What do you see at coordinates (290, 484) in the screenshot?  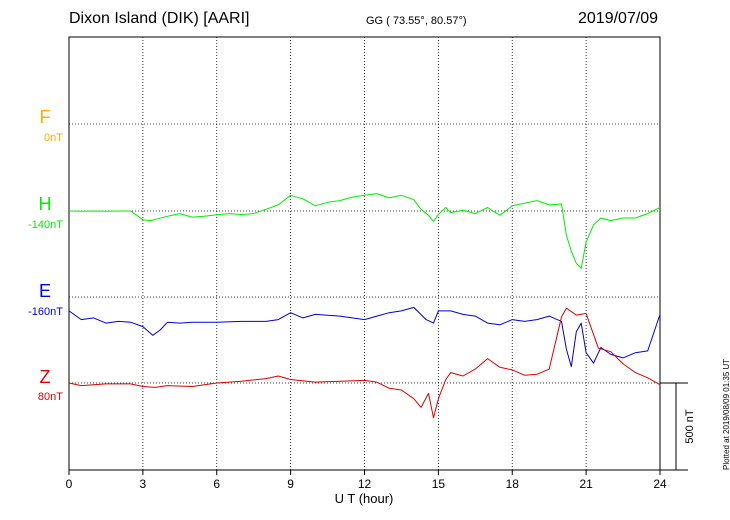 I see `x-tick-label: 9` at bounding box center [290, 484].